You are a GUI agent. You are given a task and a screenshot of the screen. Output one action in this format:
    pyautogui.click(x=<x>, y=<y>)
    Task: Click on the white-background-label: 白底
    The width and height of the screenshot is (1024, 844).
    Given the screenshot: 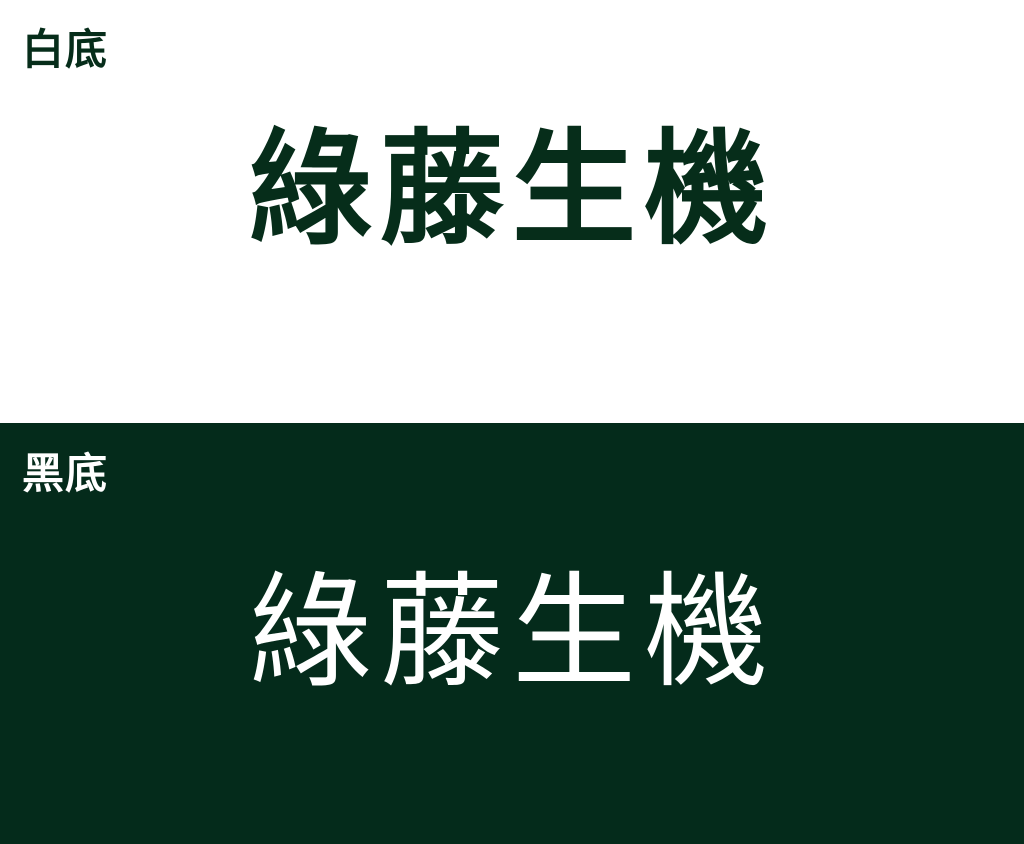 What is the action you would take?
    pyautogui.click(x=65, y=49)
    